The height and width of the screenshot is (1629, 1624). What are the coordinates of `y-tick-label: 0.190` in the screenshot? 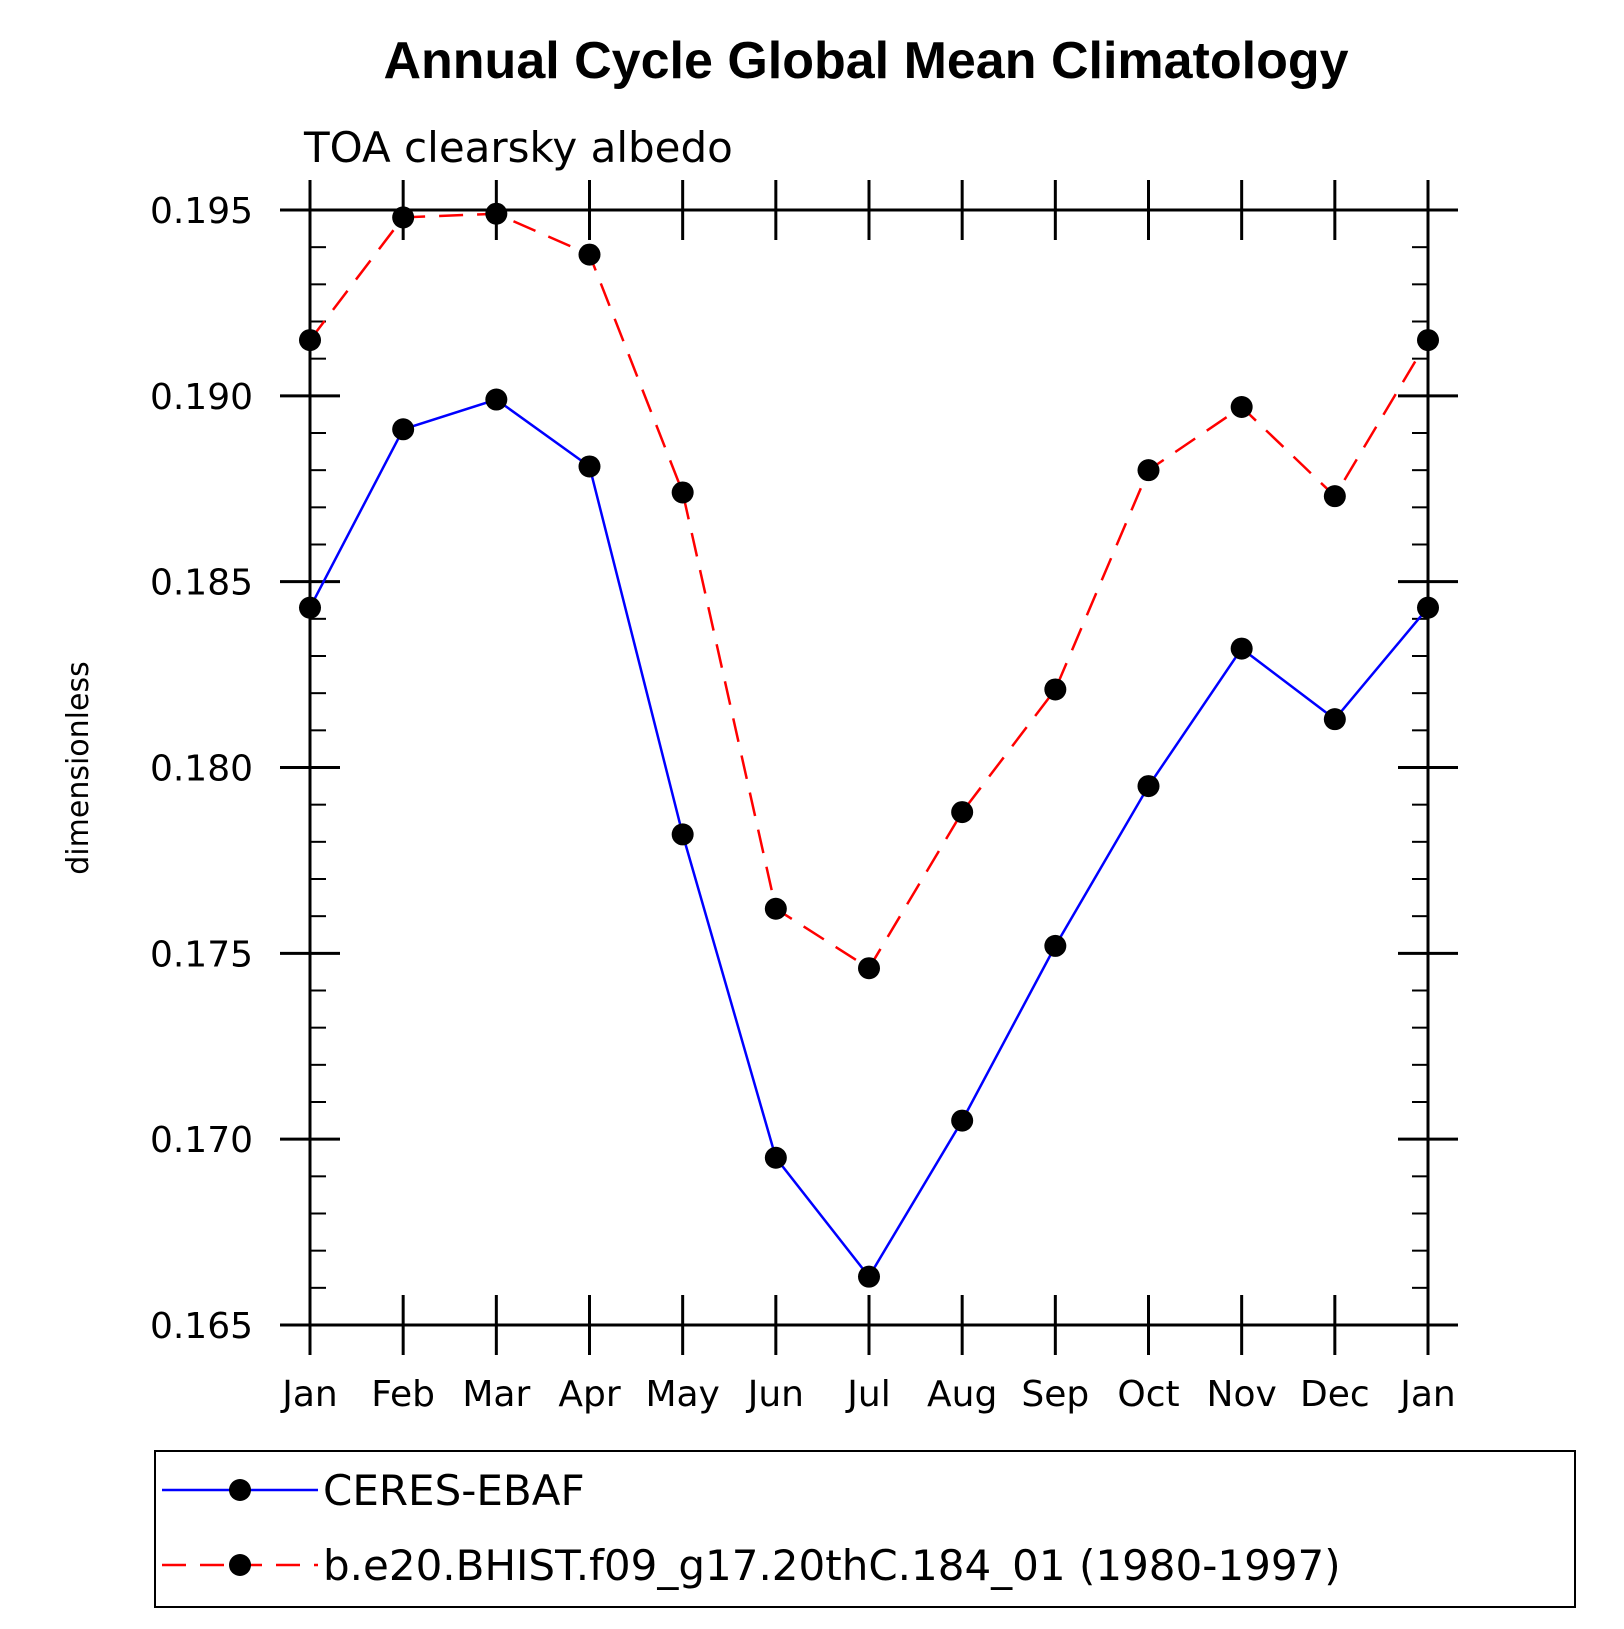 It's located at (201, 397).